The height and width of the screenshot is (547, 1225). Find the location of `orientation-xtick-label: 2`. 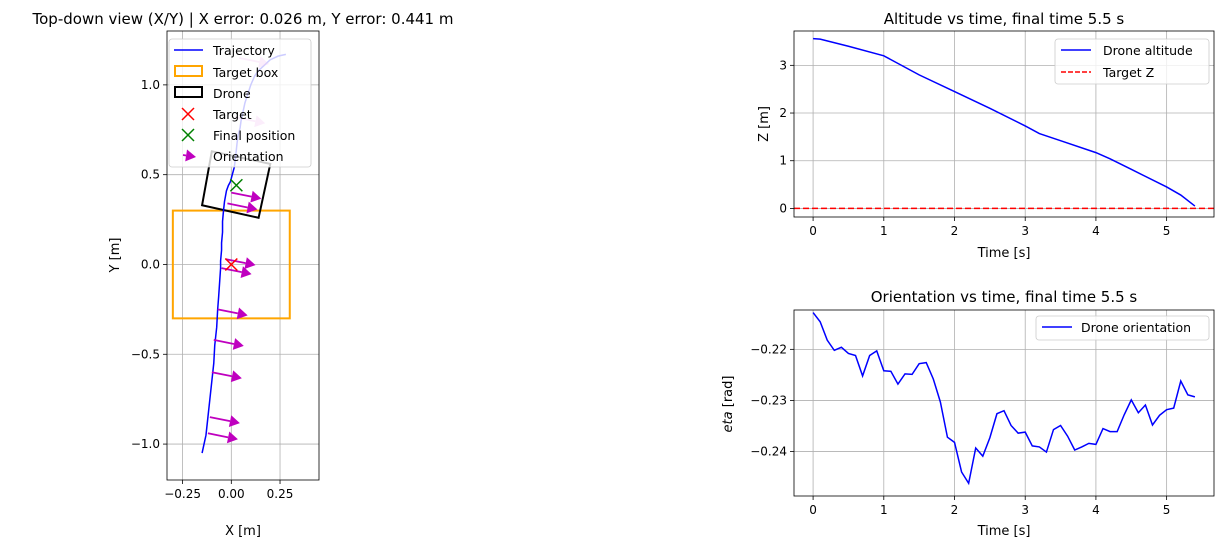

orientation-xtick-label: 2 is located at coordinates (955, 510).